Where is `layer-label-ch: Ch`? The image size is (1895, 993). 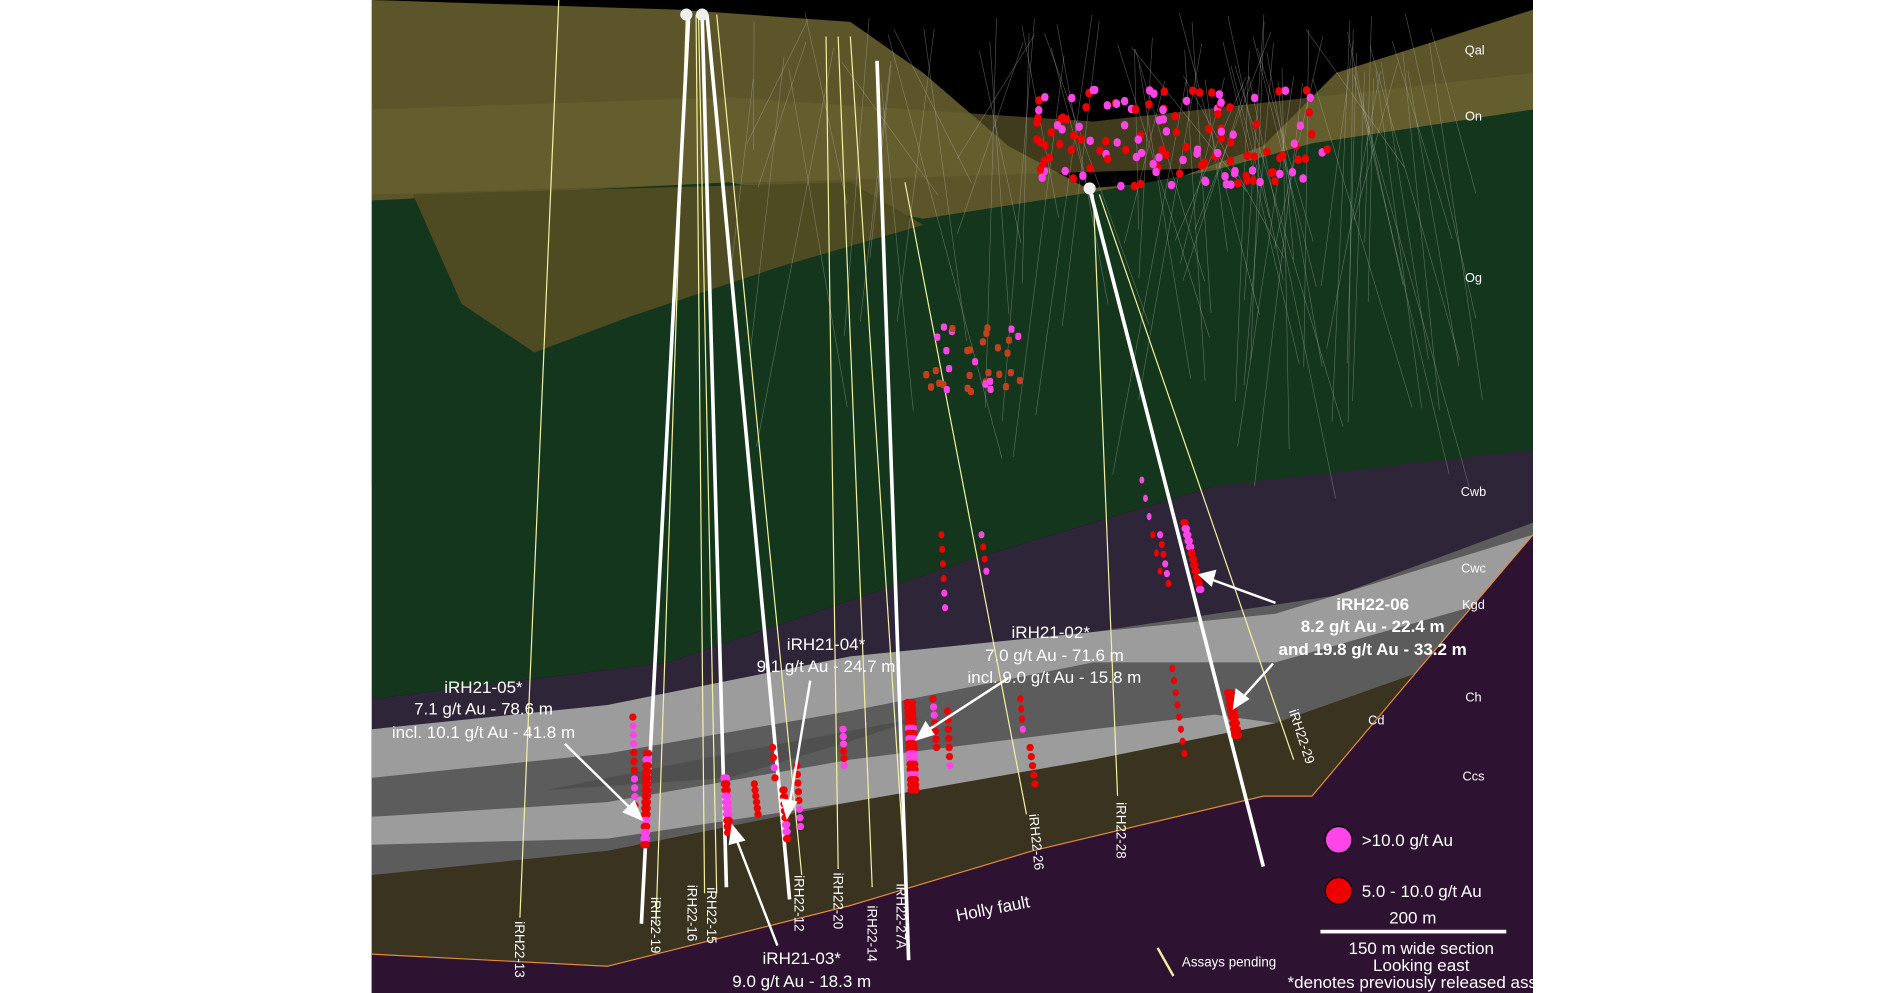 layer-label-ch: Ch is located at coordinates (1473, 696).